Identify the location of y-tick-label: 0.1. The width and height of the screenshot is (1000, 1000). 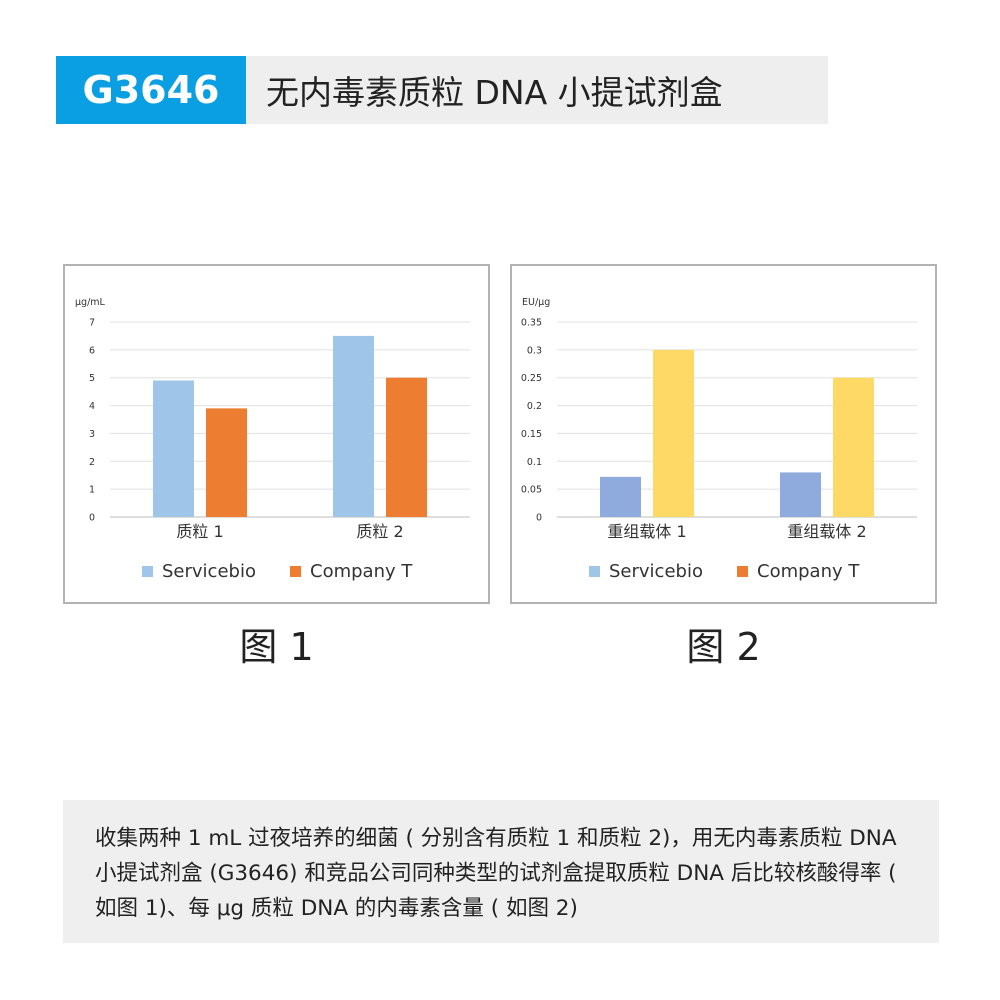
(534, 462).